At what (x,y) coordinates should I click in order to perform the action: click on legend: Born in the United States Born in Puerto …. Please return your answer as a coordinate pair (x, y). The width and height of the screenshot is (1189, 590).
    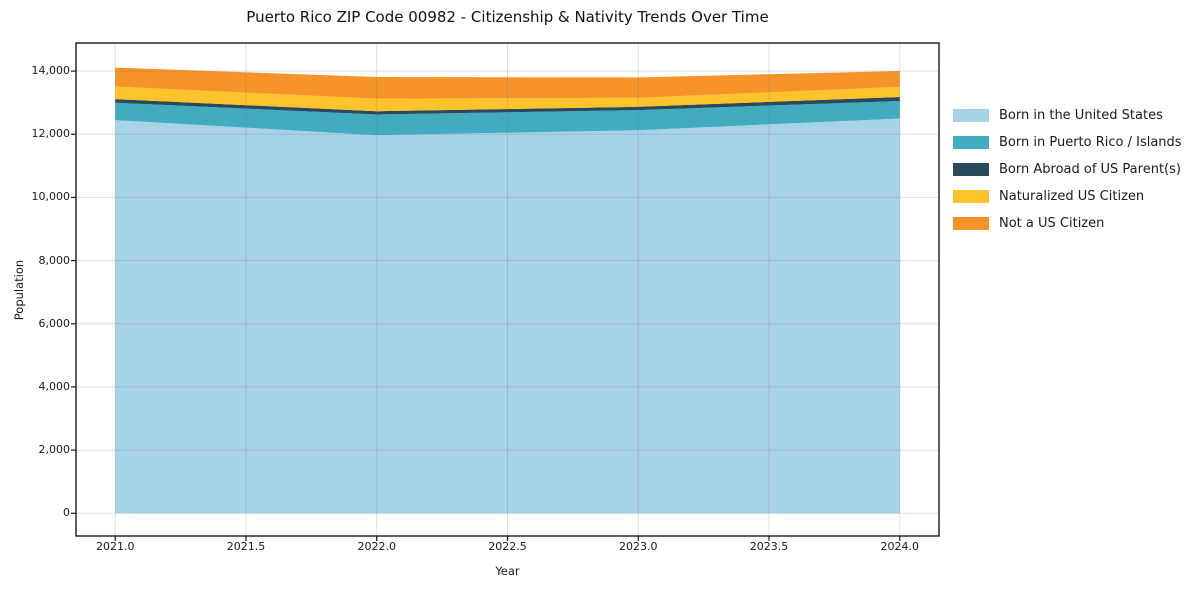
    Looking at the image, I should click on (1067, 169).